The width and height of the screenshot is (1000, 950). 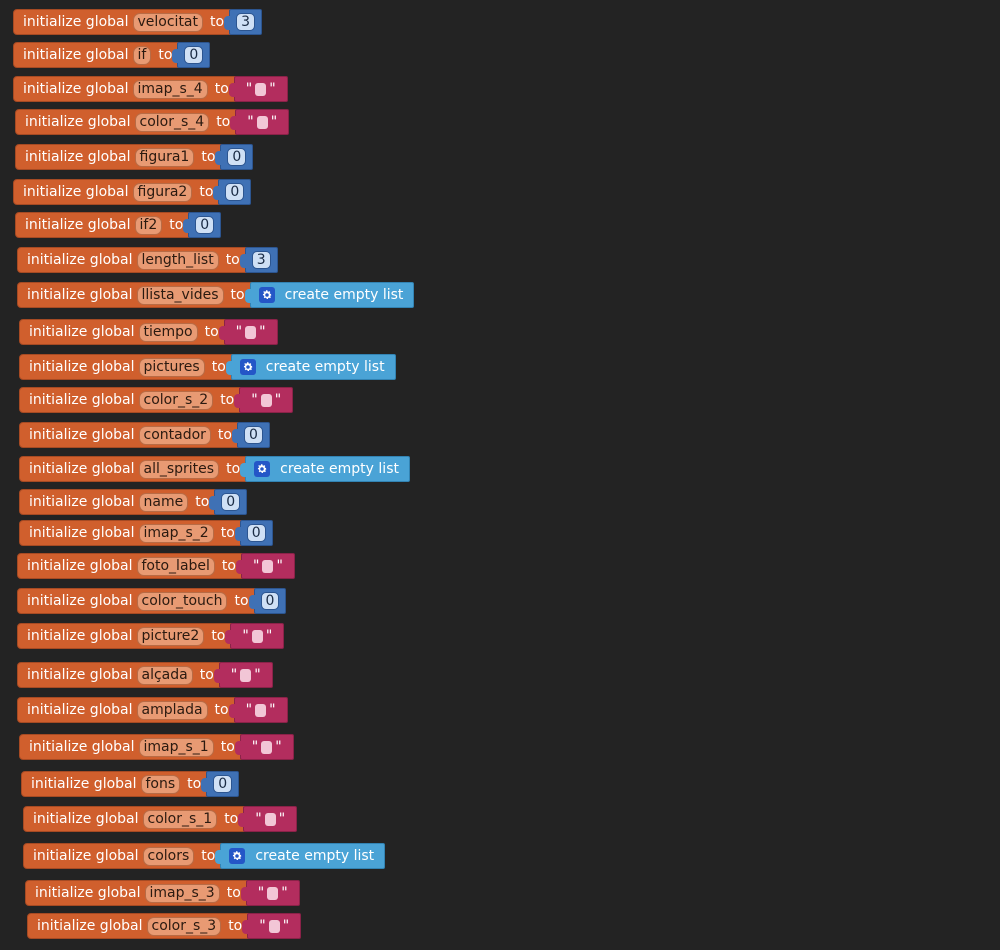 I want to click on variable-name-field: color_s_3, so click(x=184, y=926).